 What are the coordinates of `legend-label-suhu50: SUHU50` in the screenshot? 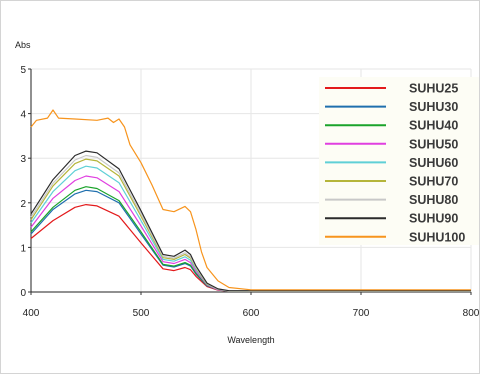 It's located at (433, 144).